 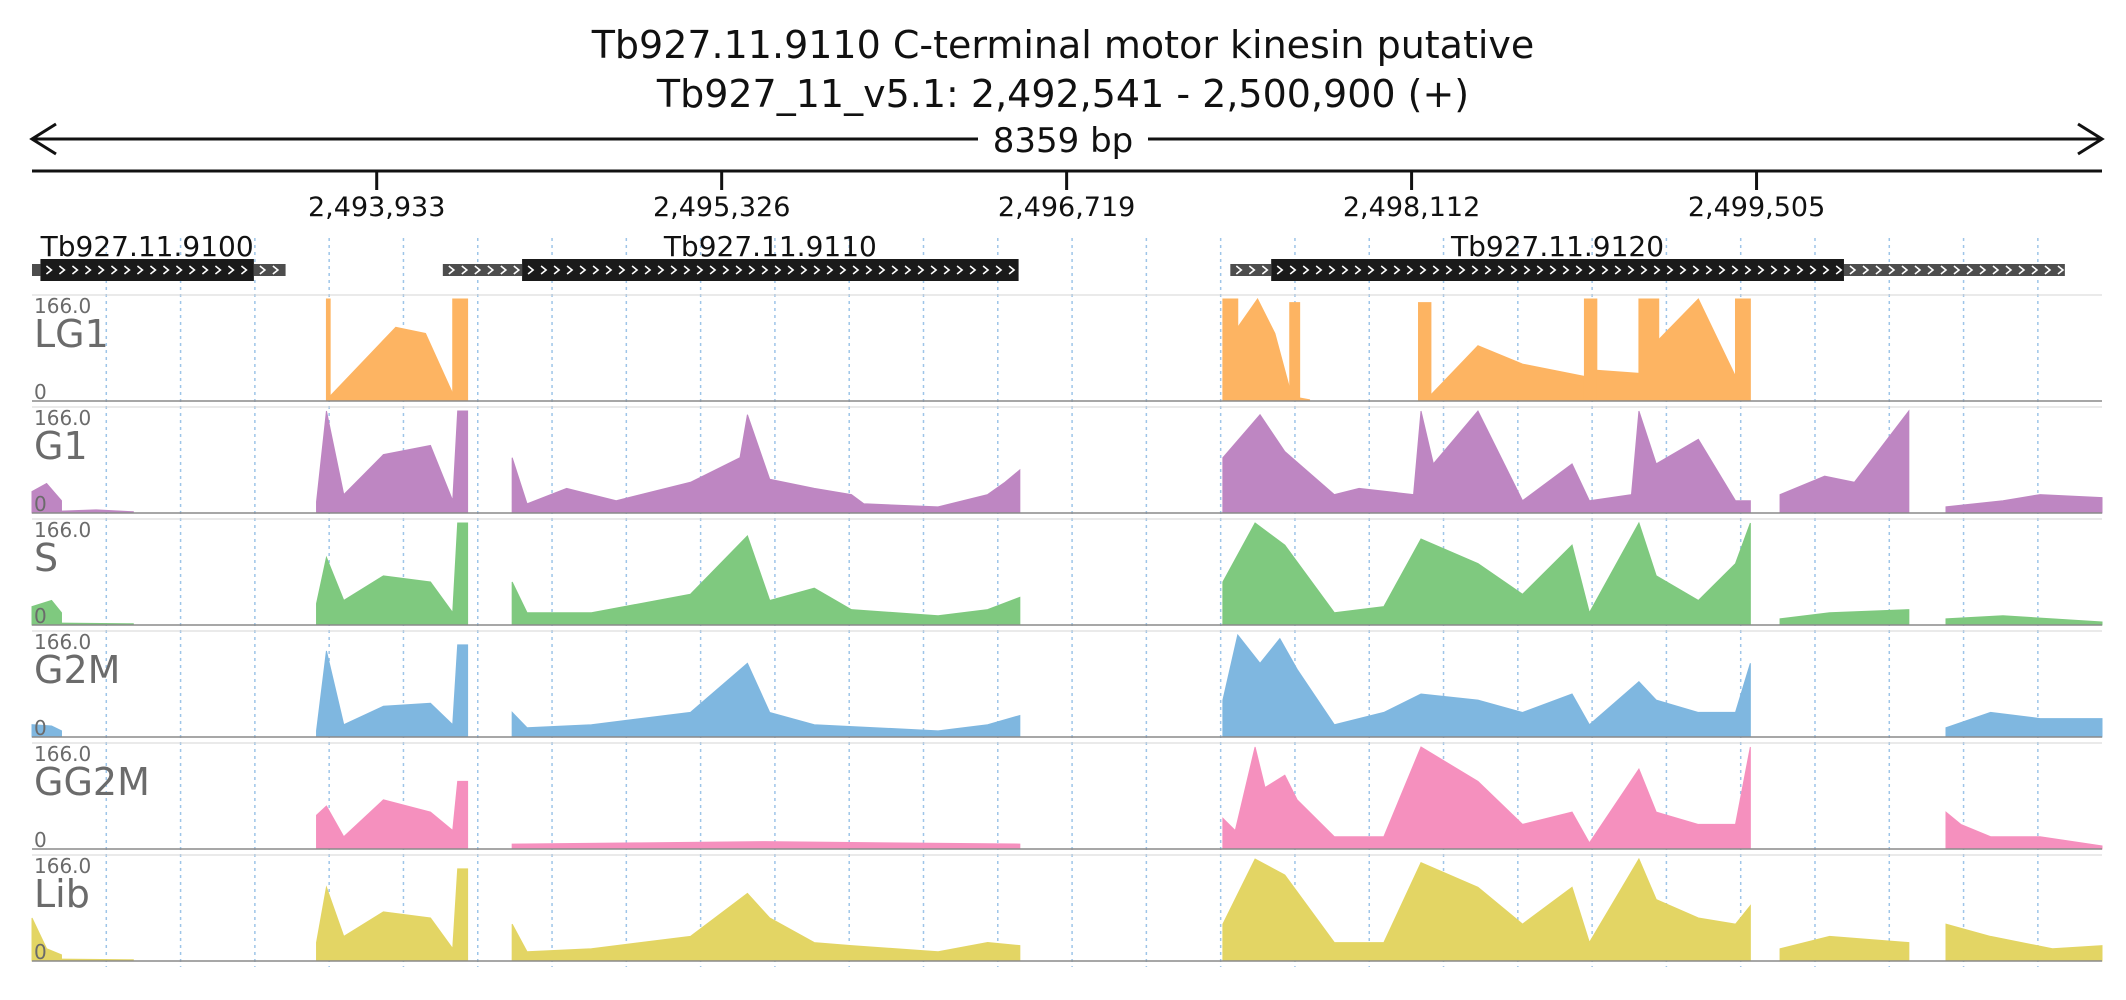 What do you see at coordinates (1954, 270) in the screenshot?
I see `gene-utr` at bounding box center [1954, 270].